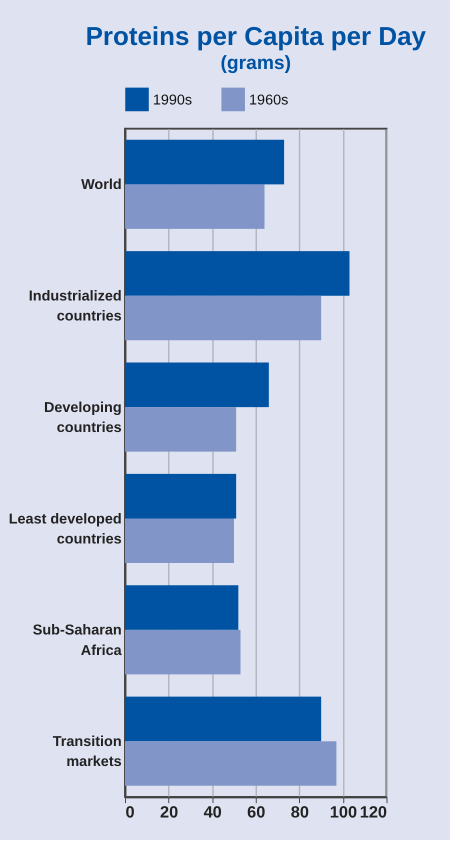 The image size is (450, 855). Describe the element at coordinates (268, 100) in the screenshot. I see `legend-label: 1960s` at that location.